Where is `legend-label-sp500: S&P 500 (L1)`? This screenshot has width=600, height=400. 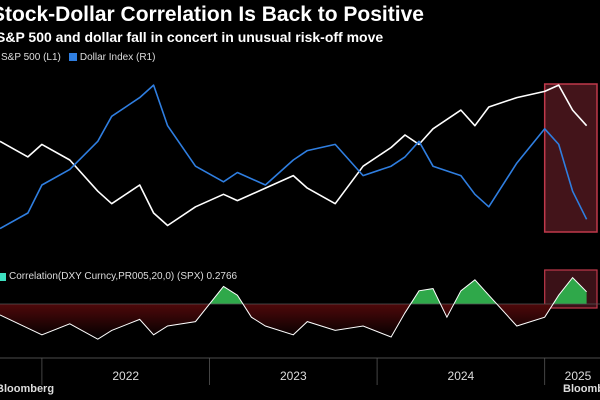 legend-label-sp500: S&P 500 (L1) is located at coordinates (31, 57).